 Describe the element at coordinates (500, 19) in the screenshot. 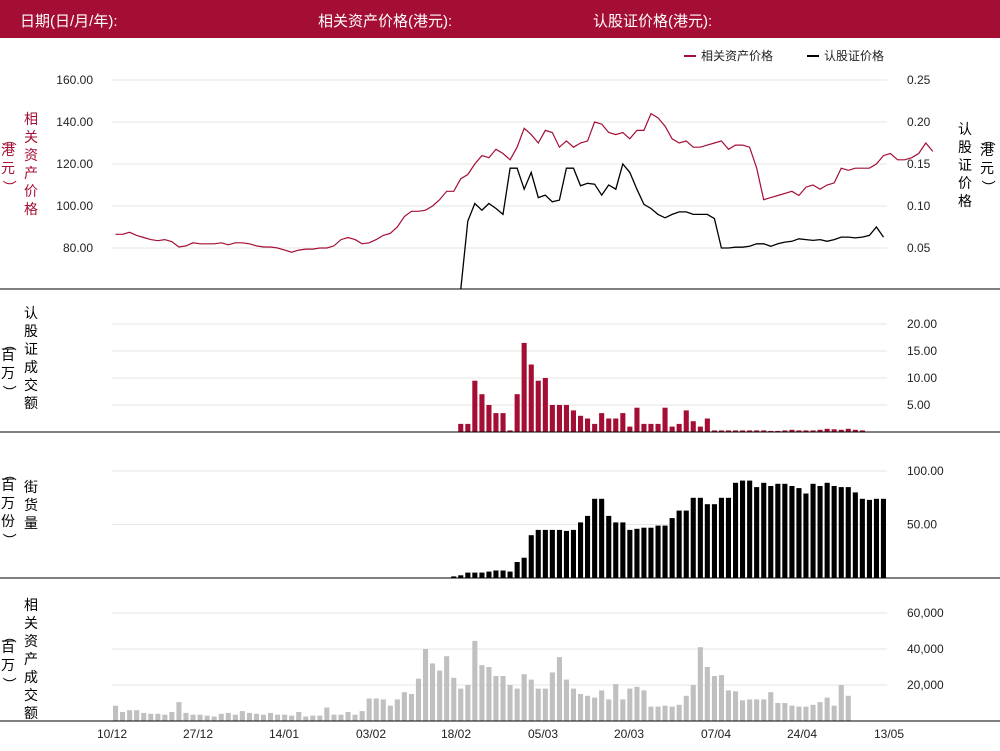

I see `header-bar: 日期(日/月/年): 相关资产价格(港元): 认股证价格(港元):` at that location.